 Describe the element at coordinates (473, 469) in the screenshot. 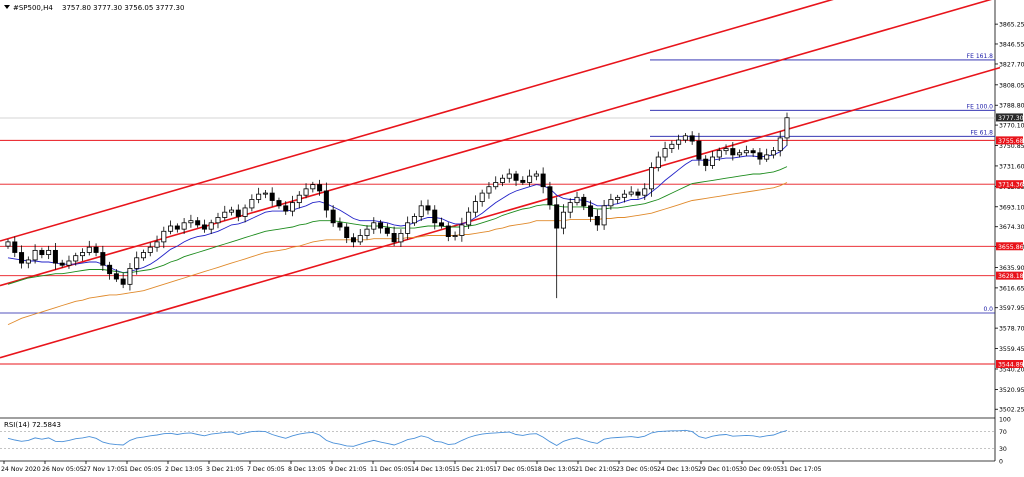

I see `time-tick-label: 15 Dec 21:05` at that location.